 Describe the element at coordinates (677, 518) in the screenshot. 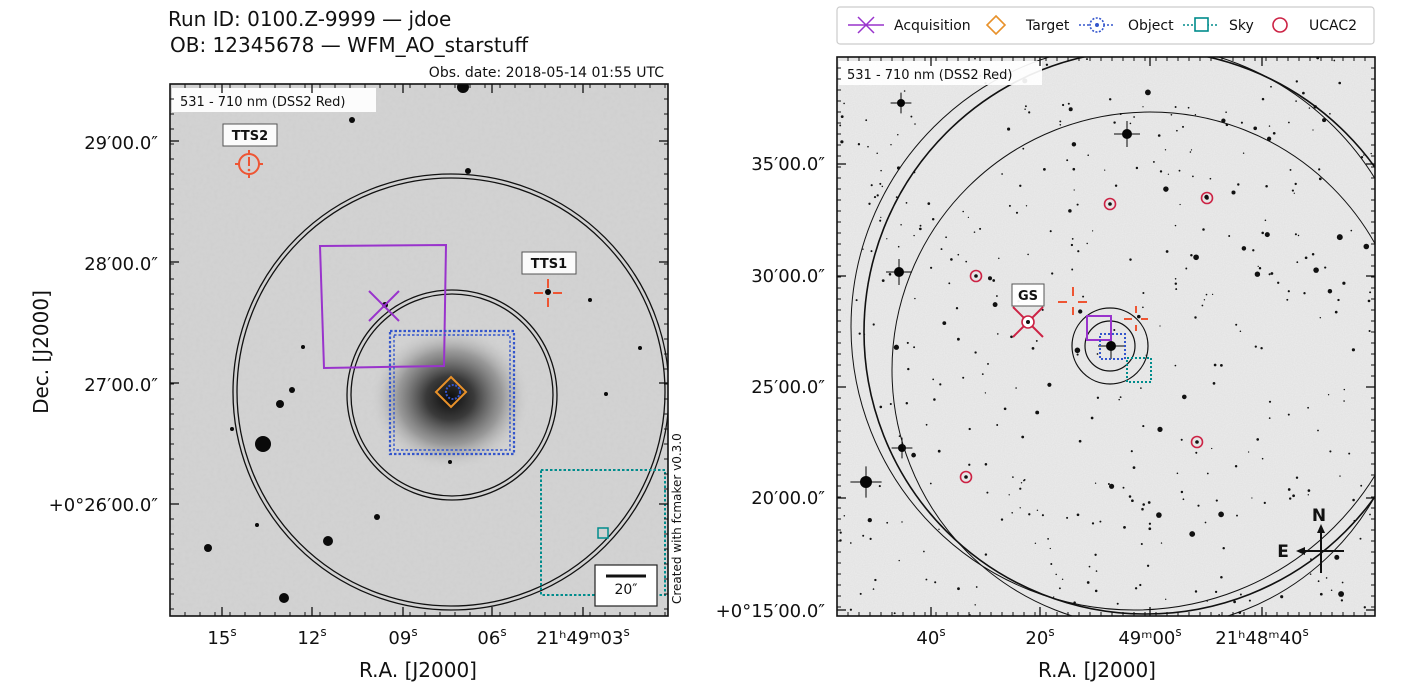

I see `credit-text: Created with fcmaker v0.3.0` at that location.